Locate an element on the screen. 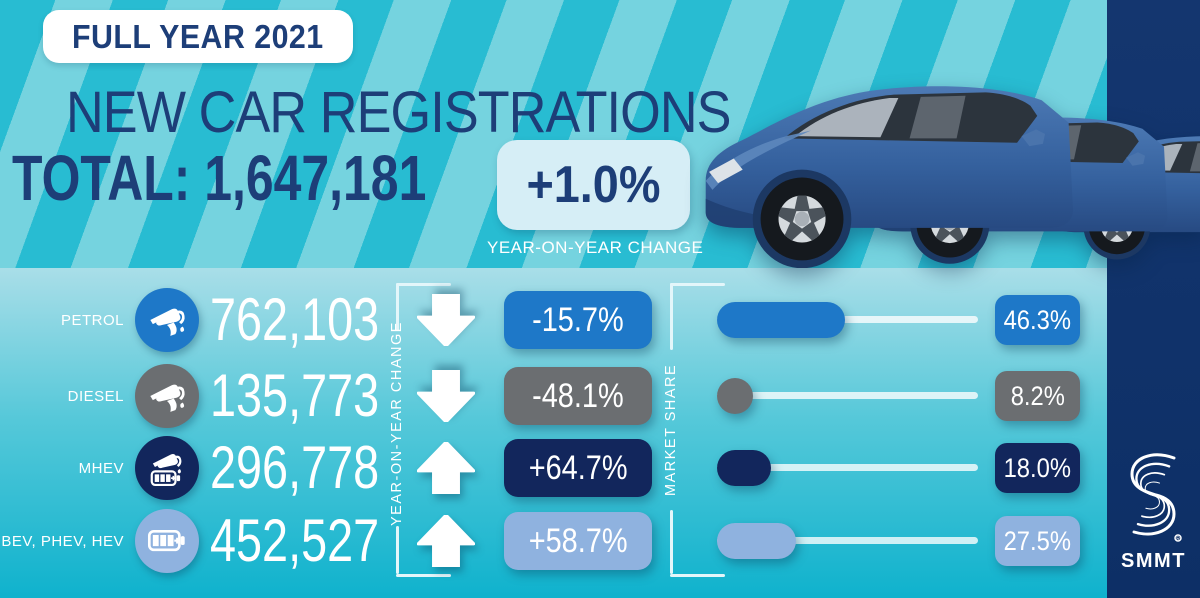  registrations-value: 762,103 is located at coordinates (295, 319).